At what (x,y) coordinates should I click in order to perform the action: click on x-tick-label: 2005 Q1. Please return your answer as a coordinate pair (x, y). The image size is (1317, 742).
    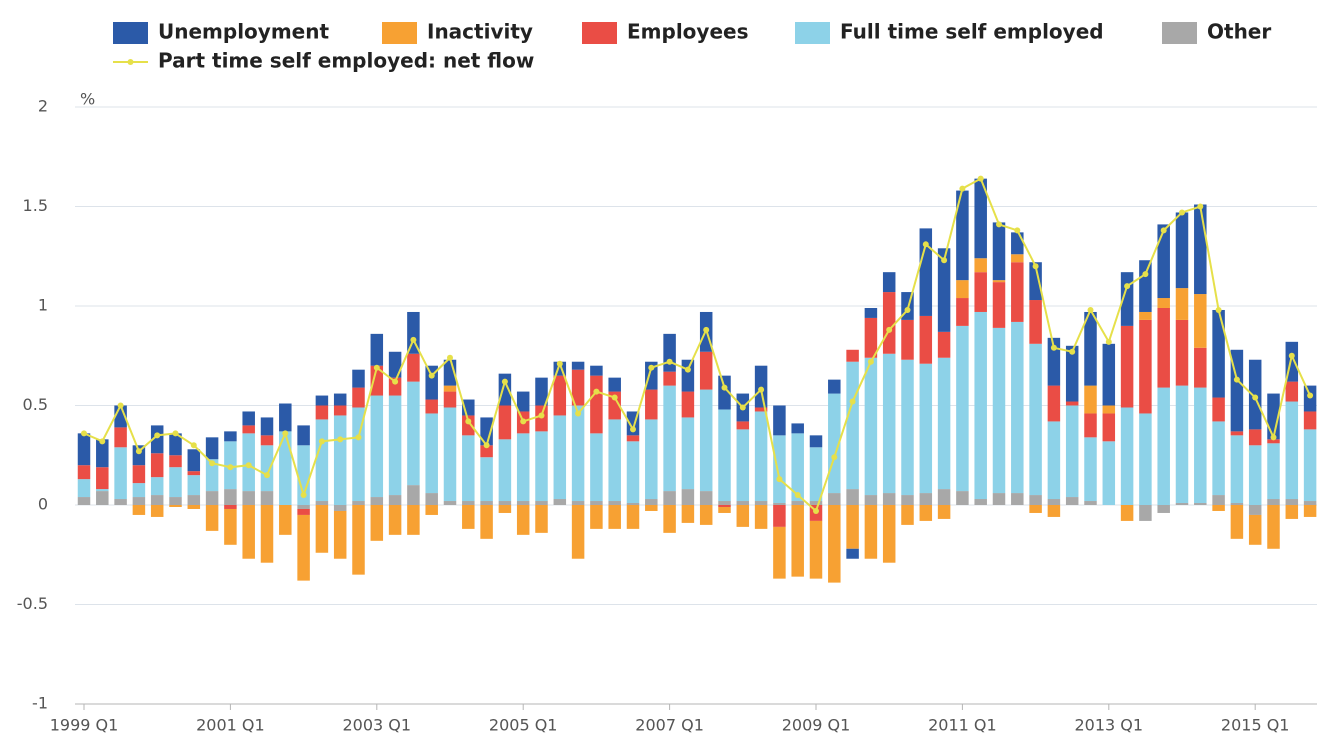
    Looking at the image, I should click on (523, 725).